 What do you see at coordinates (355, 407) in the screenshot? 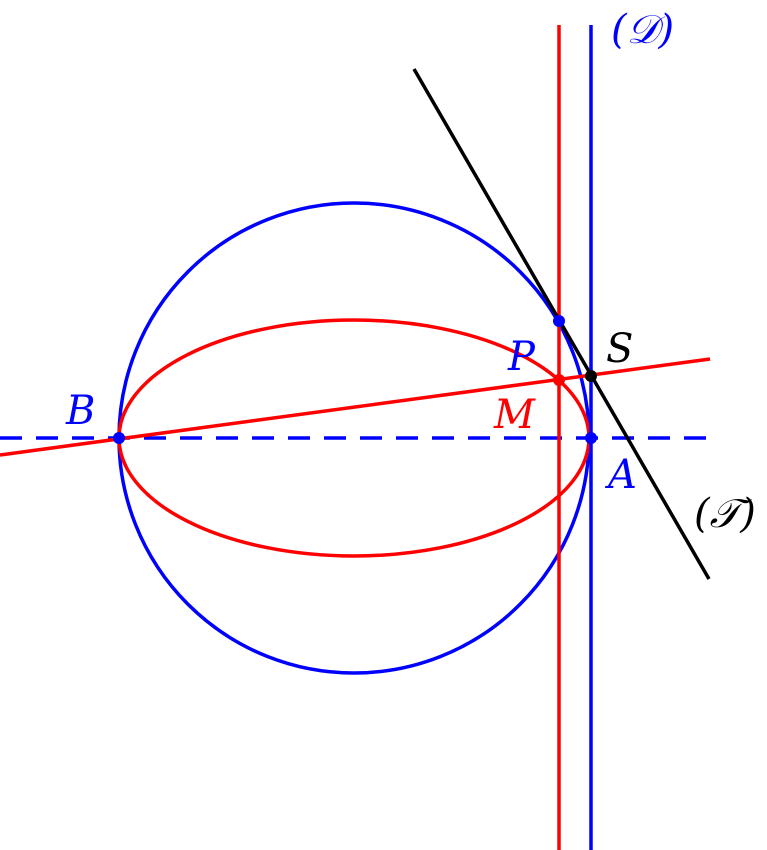
I see `line-BM` at bounding box center [355, 407].